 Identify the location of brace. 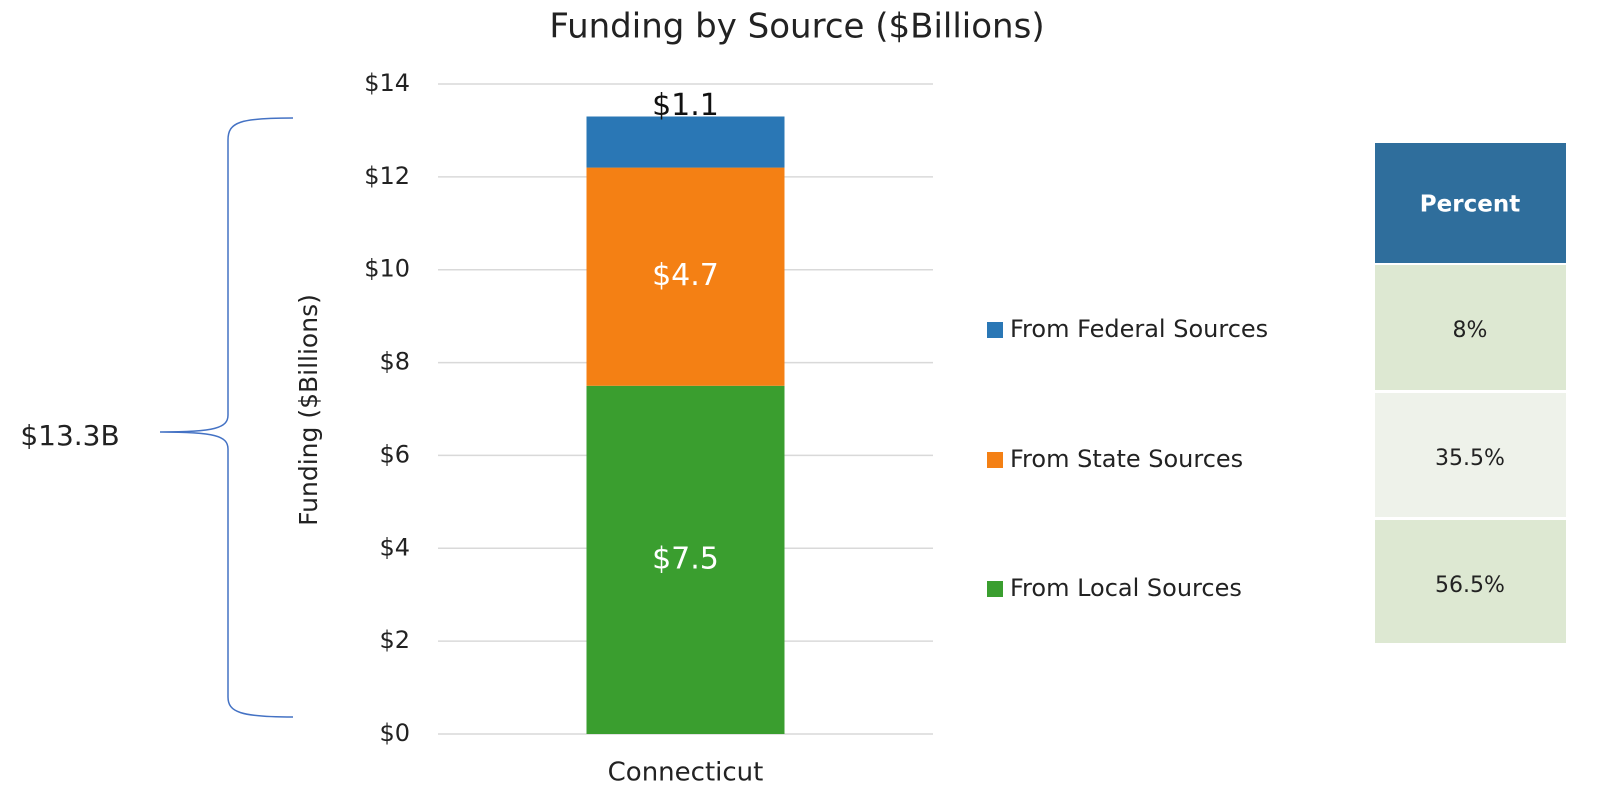
(226, 417).